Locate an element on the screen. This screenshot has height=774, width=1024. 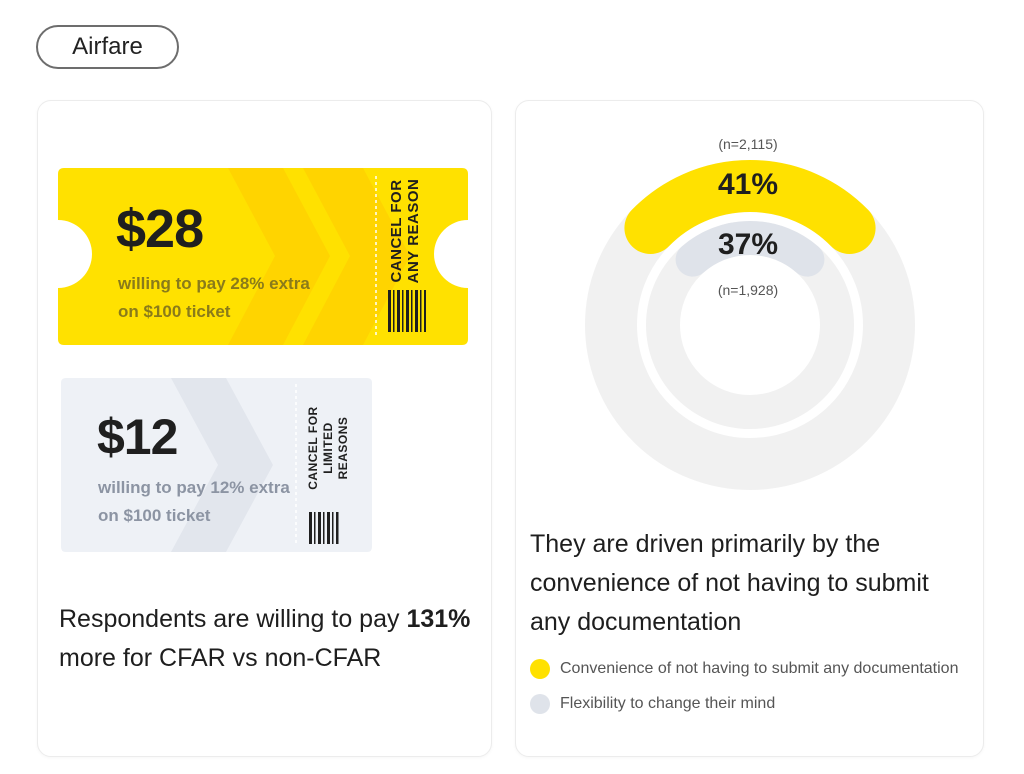
series-1-n: (n=2,115) is located at coordinates (748, 144).